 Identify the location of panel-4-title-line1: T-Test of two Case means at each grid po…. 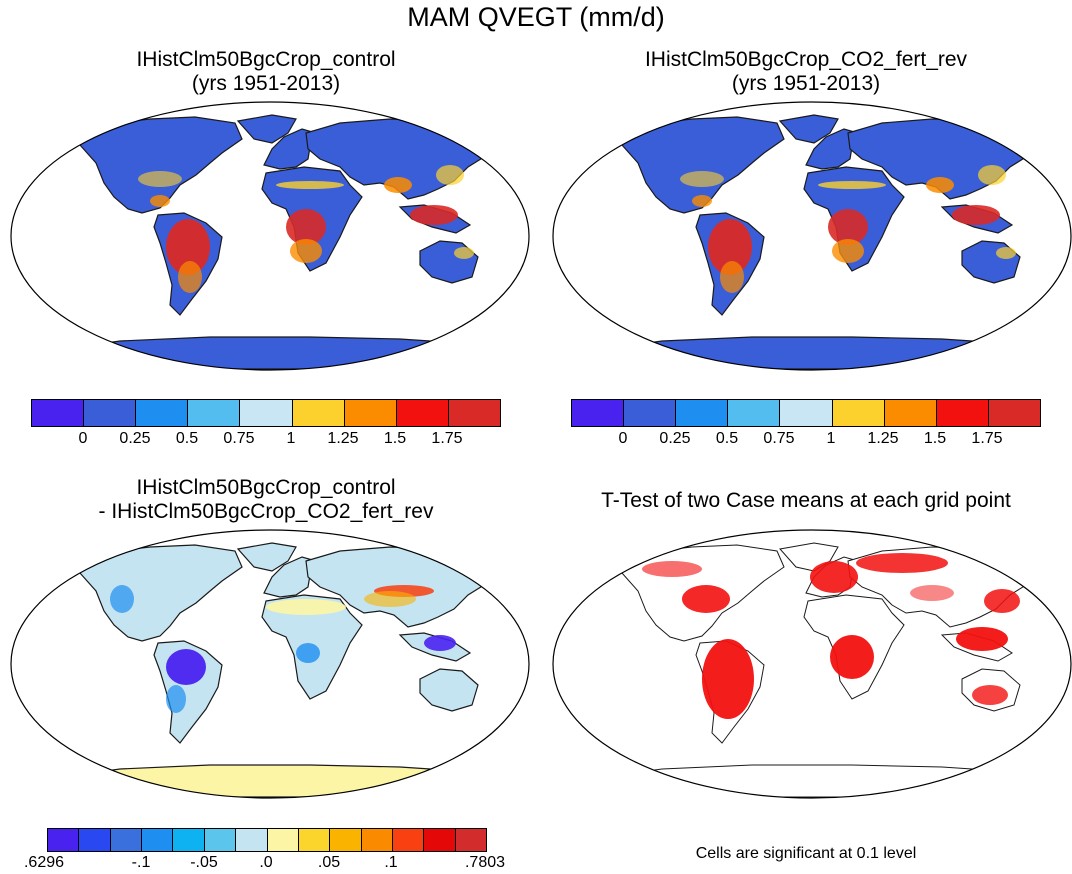
(806, 500).